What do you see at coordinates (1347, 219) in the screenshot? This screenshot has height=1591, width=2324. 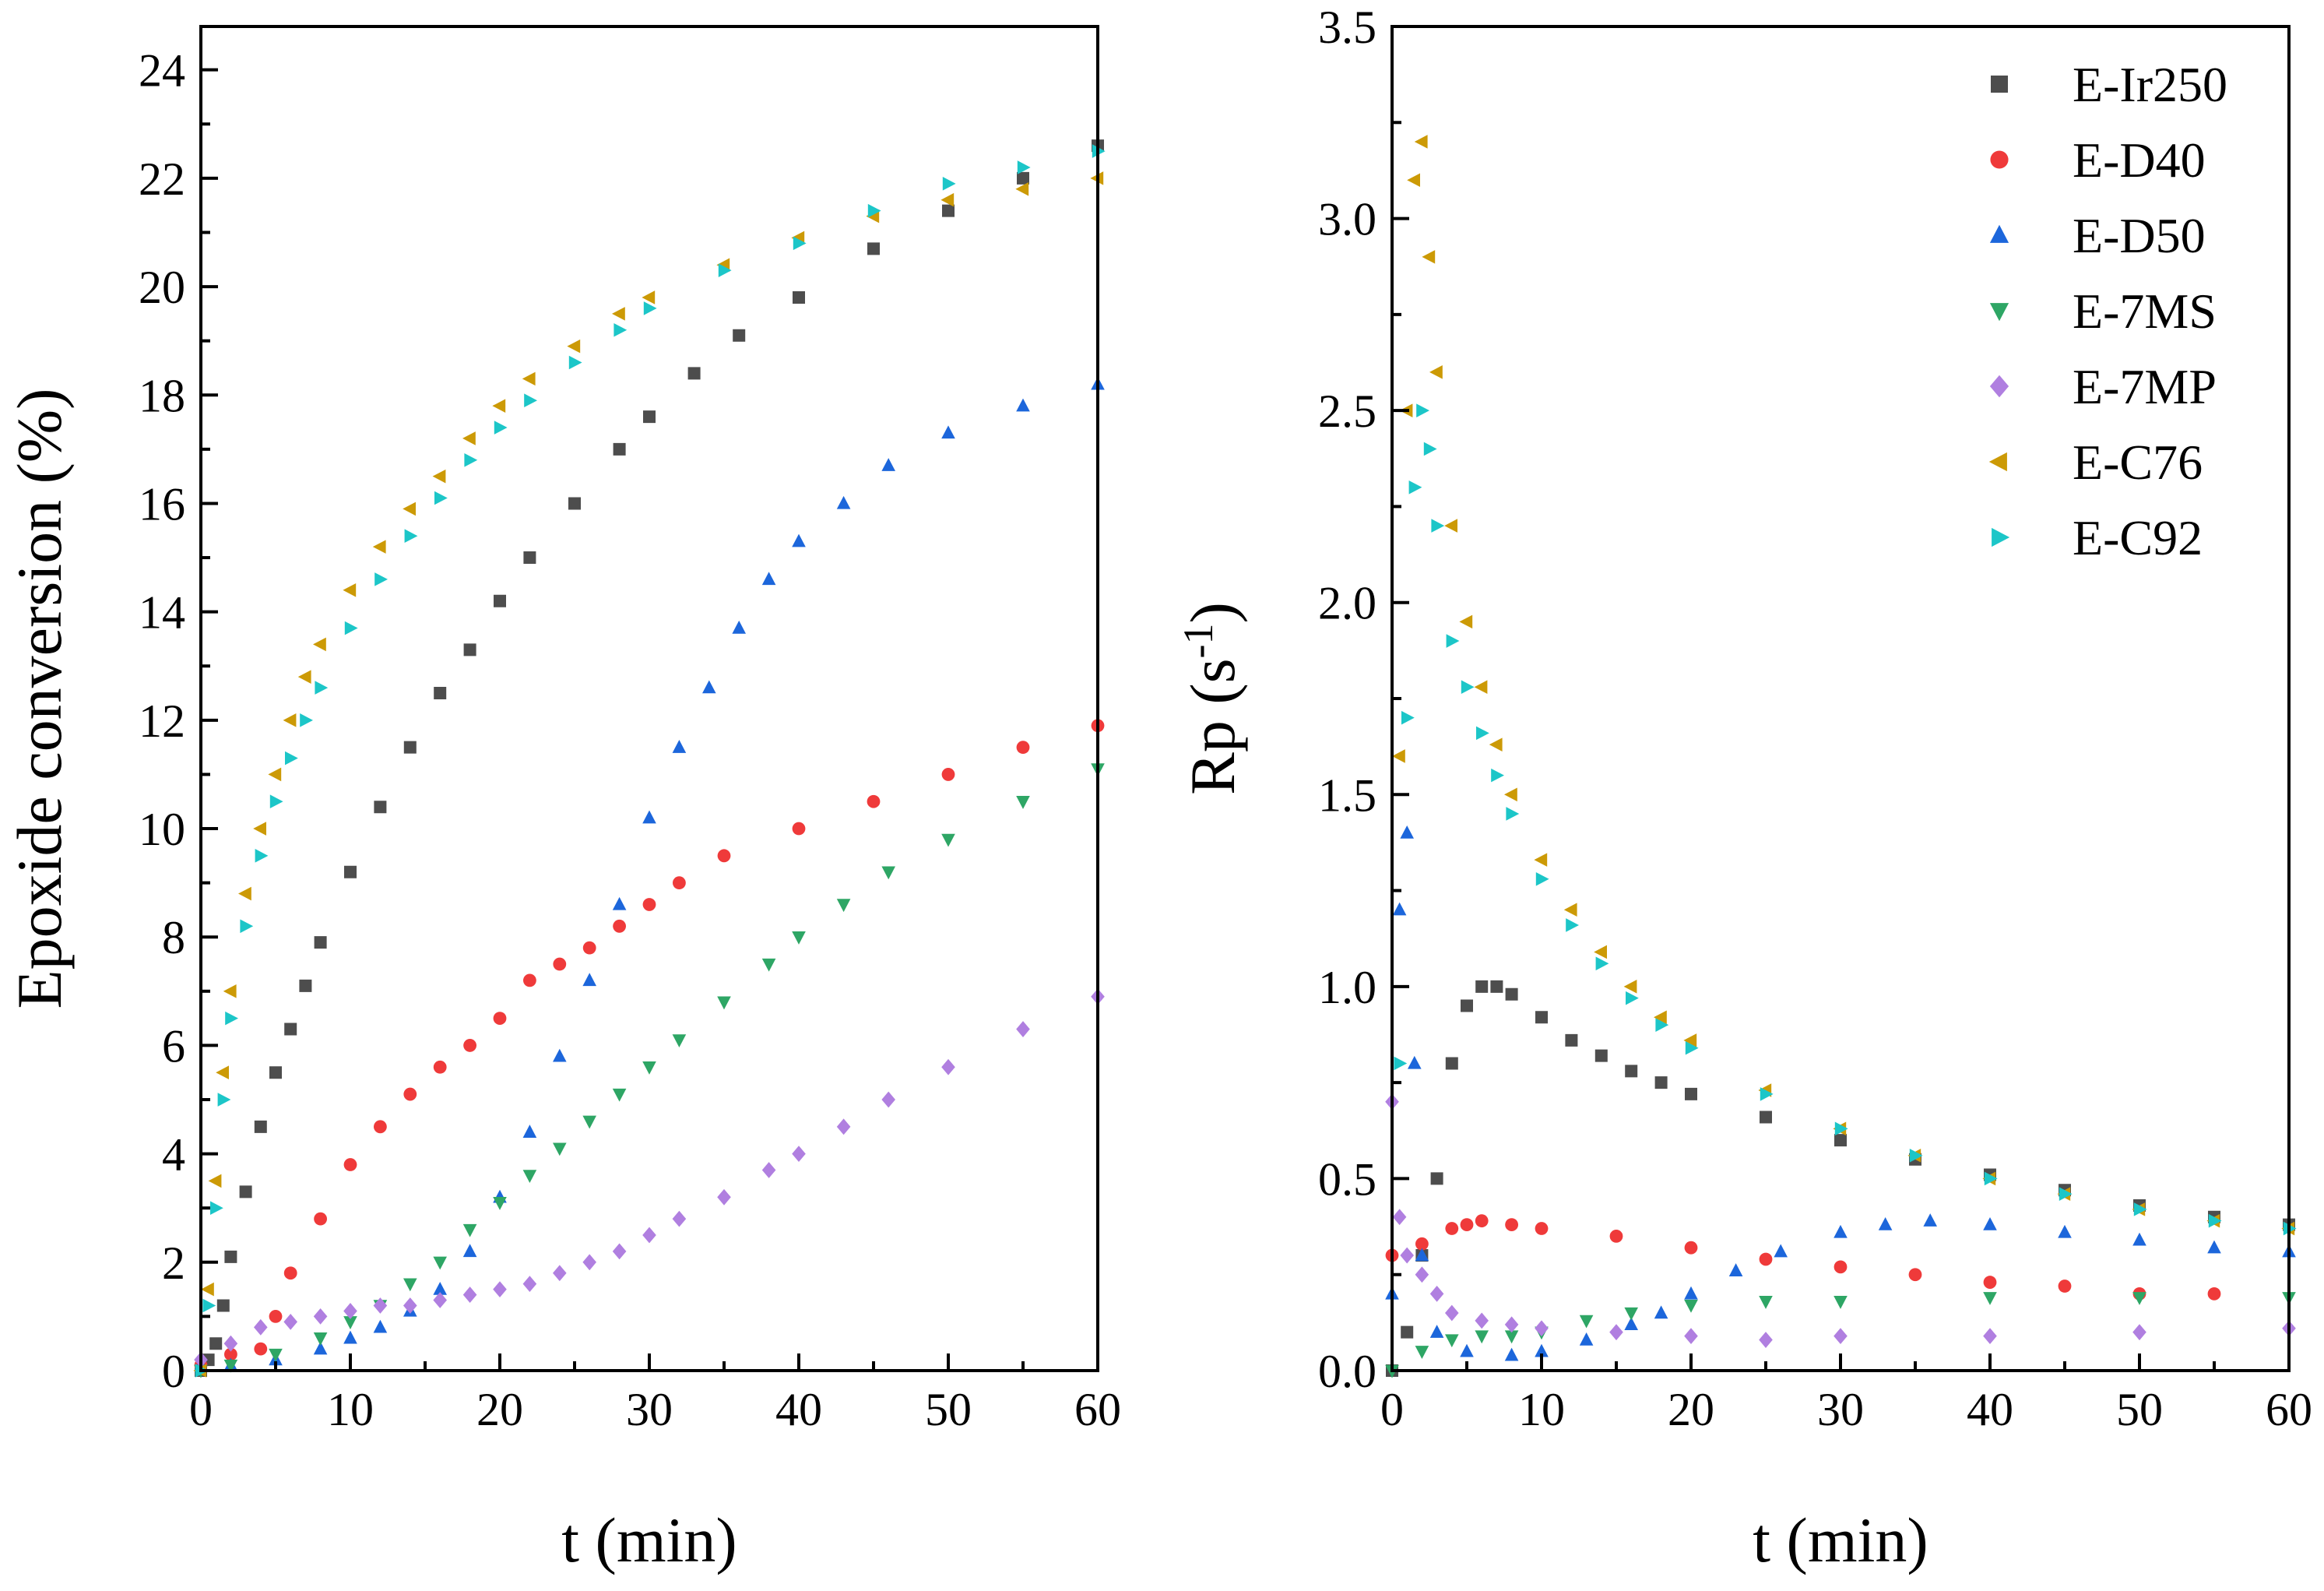 I see `y-tick-label: 3.0` at bounding box center [1347, 219].